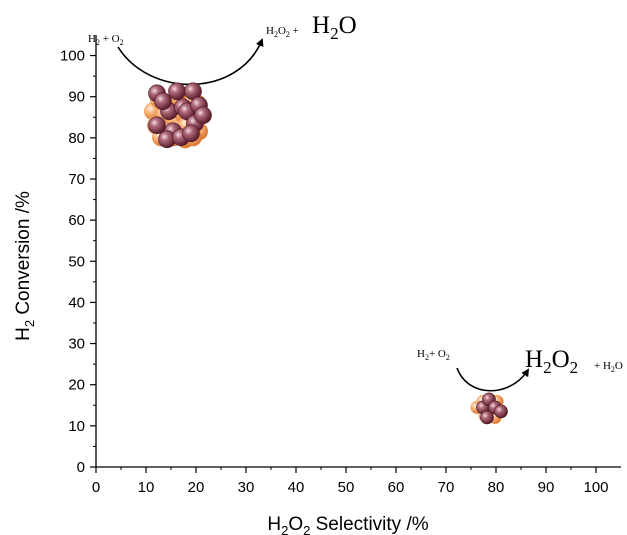 The width and height of the screenshot is (627, 535). Describe the element at coordinates (282, 32) in the screenshot. I see `products-label-large: H2O2 +` at that location.